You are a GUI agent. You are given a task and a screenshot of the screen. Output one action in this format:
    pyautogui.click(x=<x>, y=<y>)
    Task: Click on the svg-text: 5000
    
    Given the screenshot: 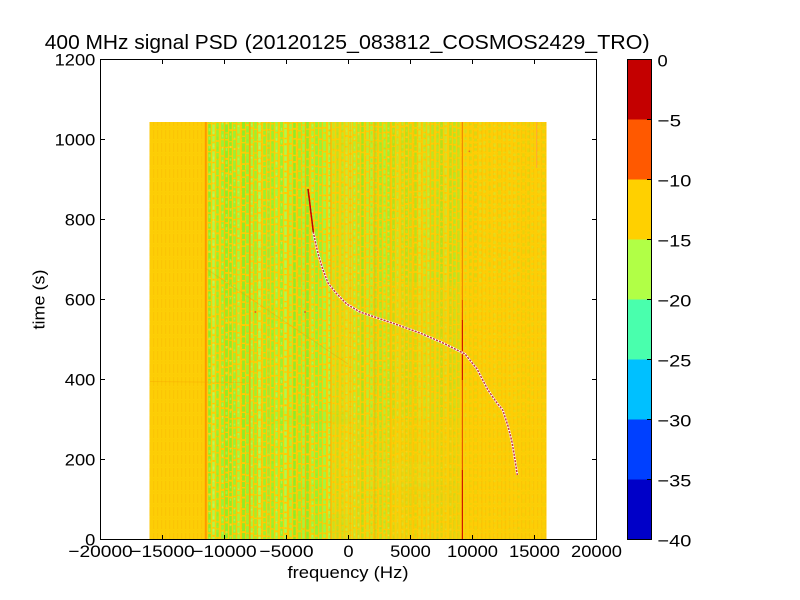 What is the action you would take?
    pyautogui.click(x=410, y=551)
    